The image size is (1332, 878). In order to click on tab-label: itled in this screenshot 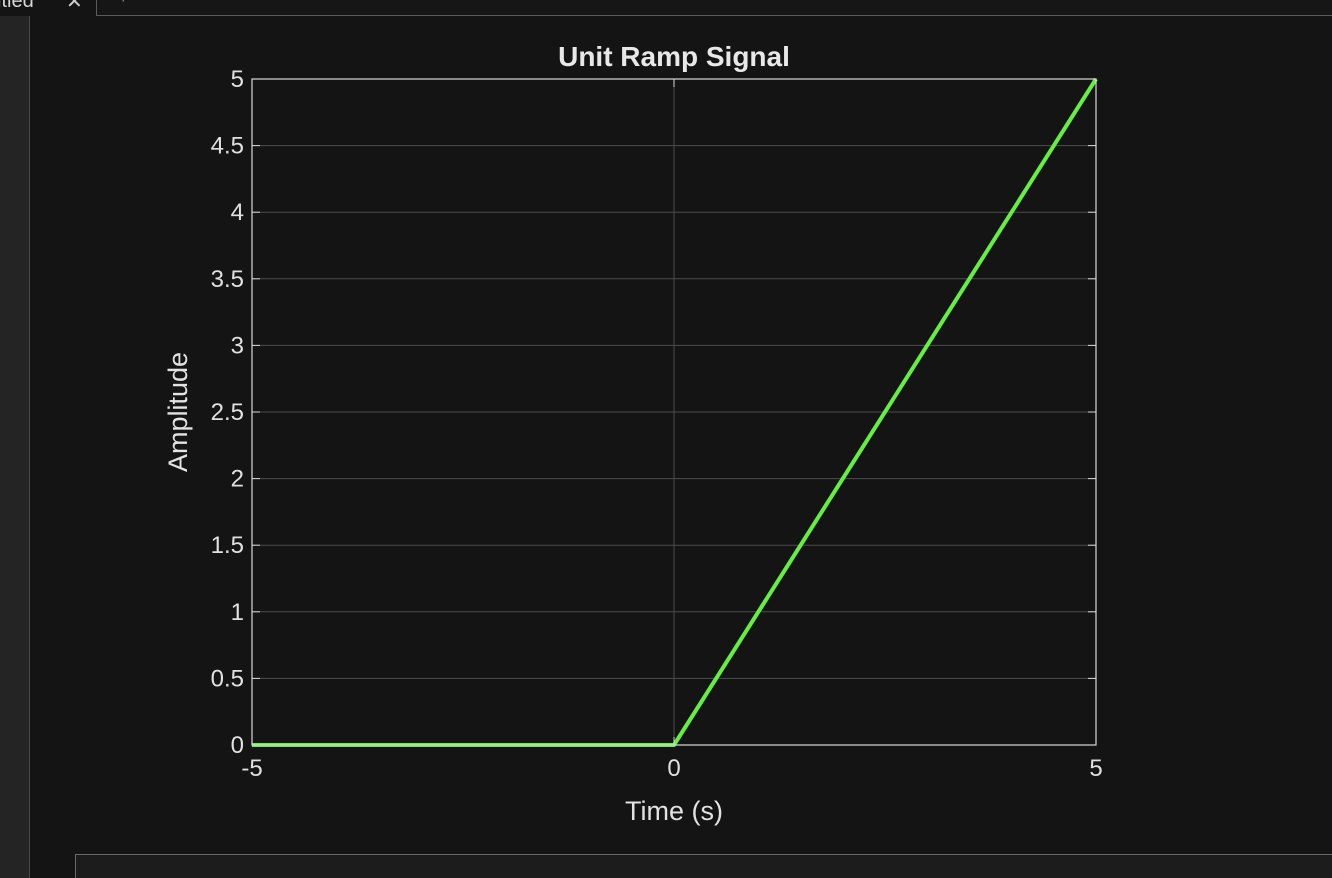, I will do `click(17, 6)`.